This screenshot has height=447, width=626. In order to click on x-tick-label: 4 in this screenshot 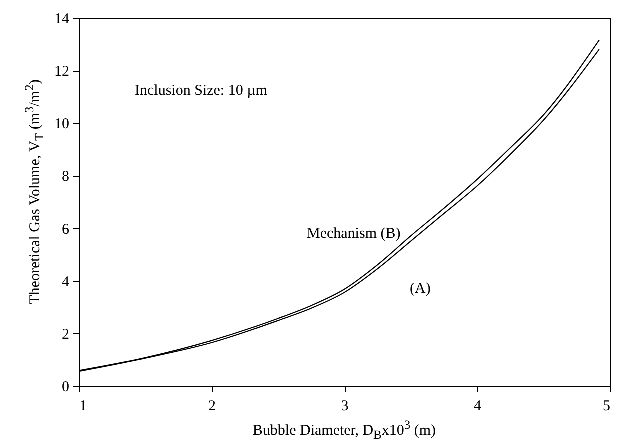, I will do `click(478, 406)`.